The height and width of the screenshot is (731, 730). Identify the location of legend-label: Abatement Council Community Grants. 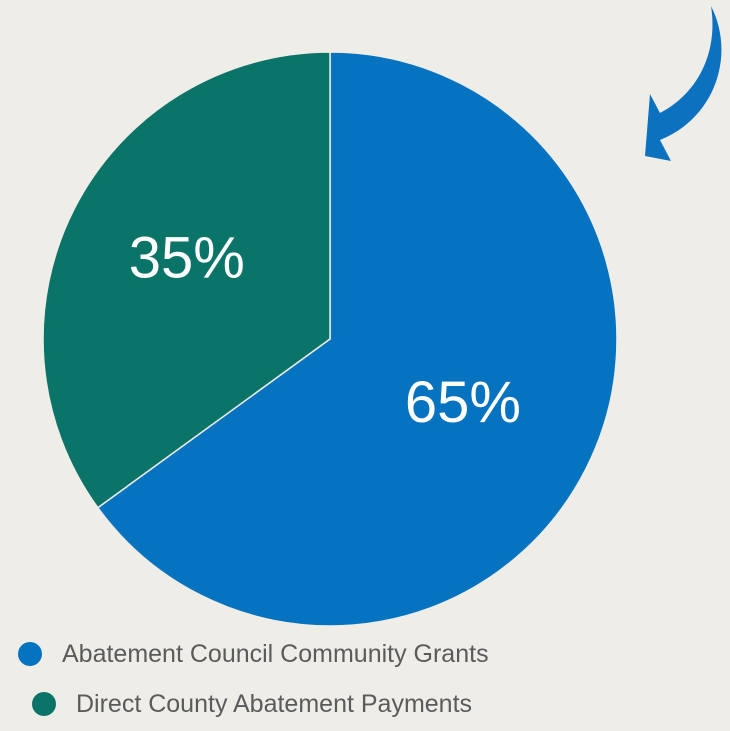
(275, 653).